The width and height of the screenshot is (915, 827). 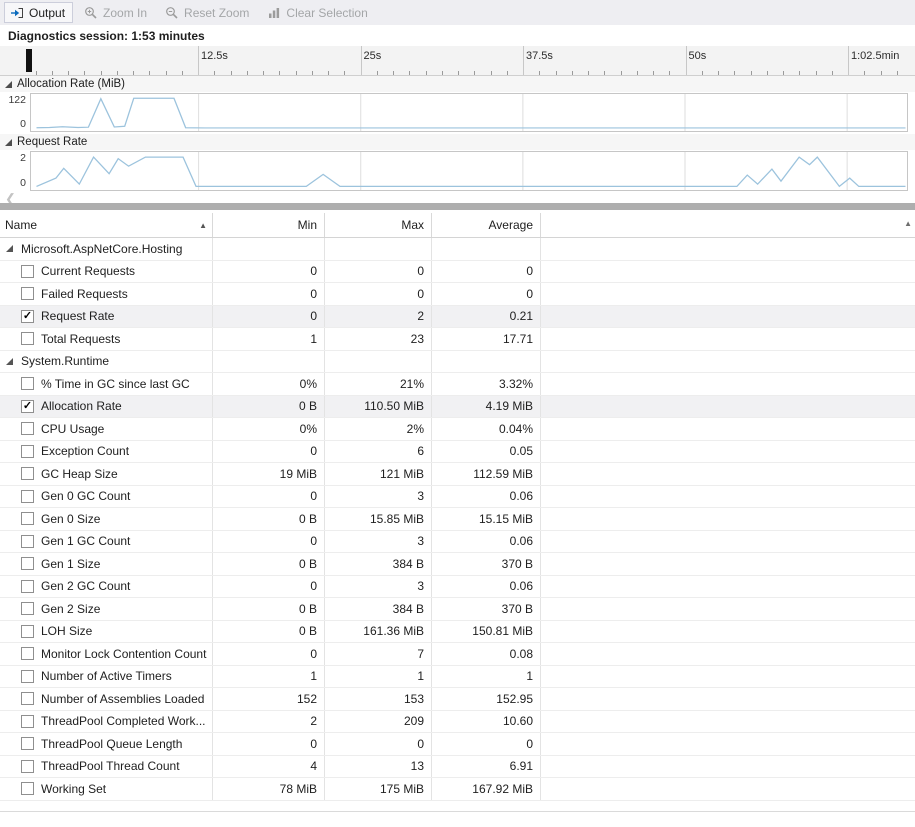 I want to click on horizontal-scrollbar-thumb, so click(x=457, y=206).